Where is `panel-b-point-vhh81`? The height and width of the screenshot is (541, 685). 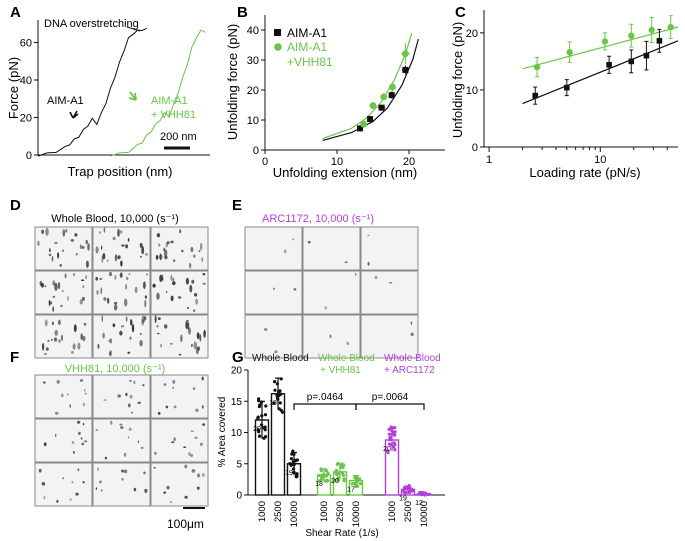
panel-b-point-vhh81 is located at coordinates (364, 124).